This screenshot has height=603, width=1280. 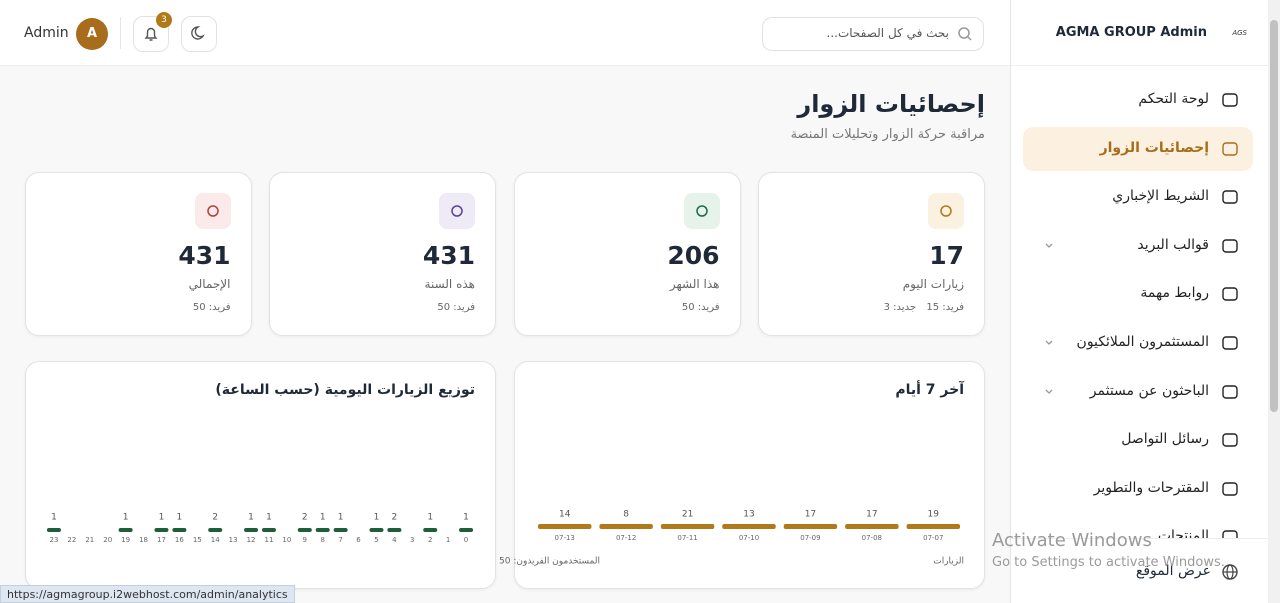 I want to click on stat-card: 431 الإجمالي فريد: 50, so click(x=138, y=254).